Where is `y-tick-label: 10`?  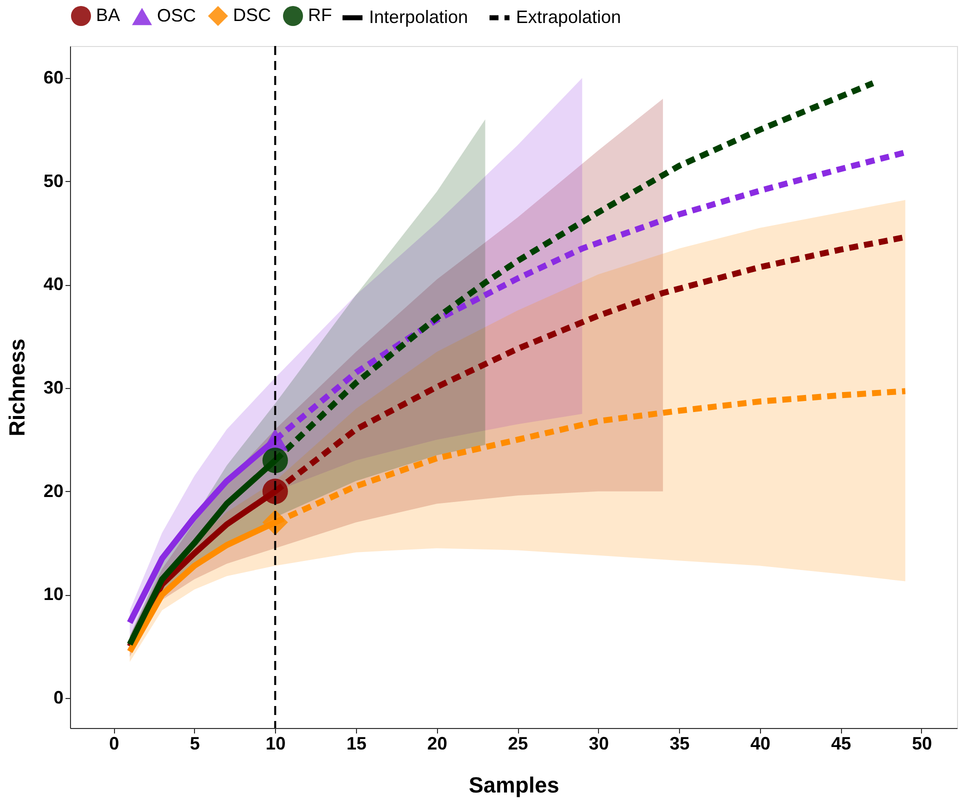 y-tick-label: 10 is located at coordinates (53, 594).